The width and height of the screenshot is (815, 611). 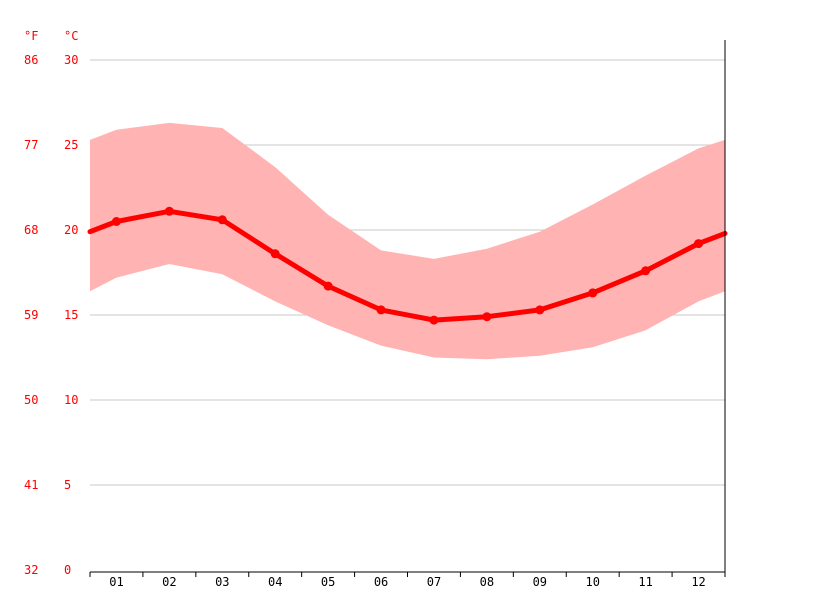 I want to click on y-tick-label-fahrenheit: 50, so click(x=31, y=400).